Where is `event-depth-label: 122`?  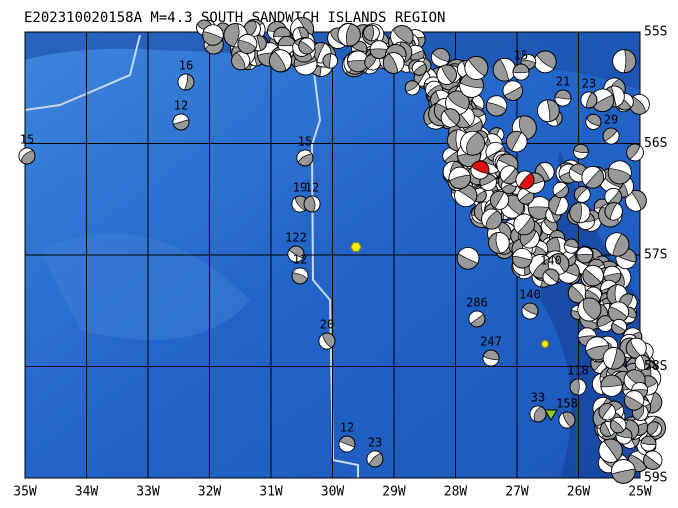
event-depth-label: 122 is located at coordinates (296, 238).